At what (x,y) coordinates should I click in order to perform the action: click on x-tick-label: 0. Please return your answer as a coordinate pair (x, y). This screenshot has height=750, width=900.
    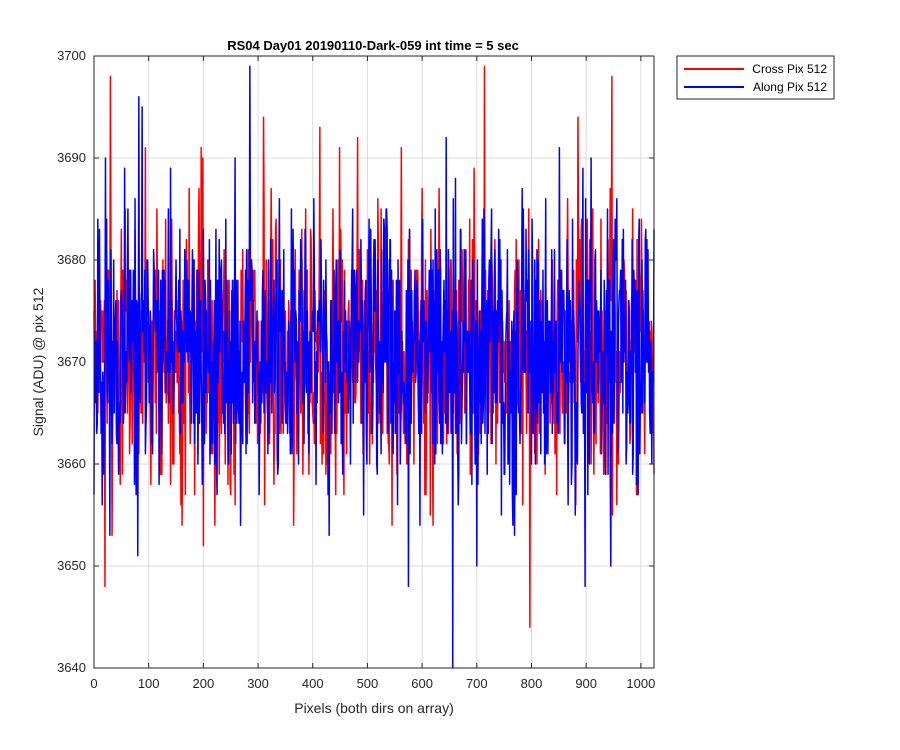
    Looking at the image, I should click on (93, 683).